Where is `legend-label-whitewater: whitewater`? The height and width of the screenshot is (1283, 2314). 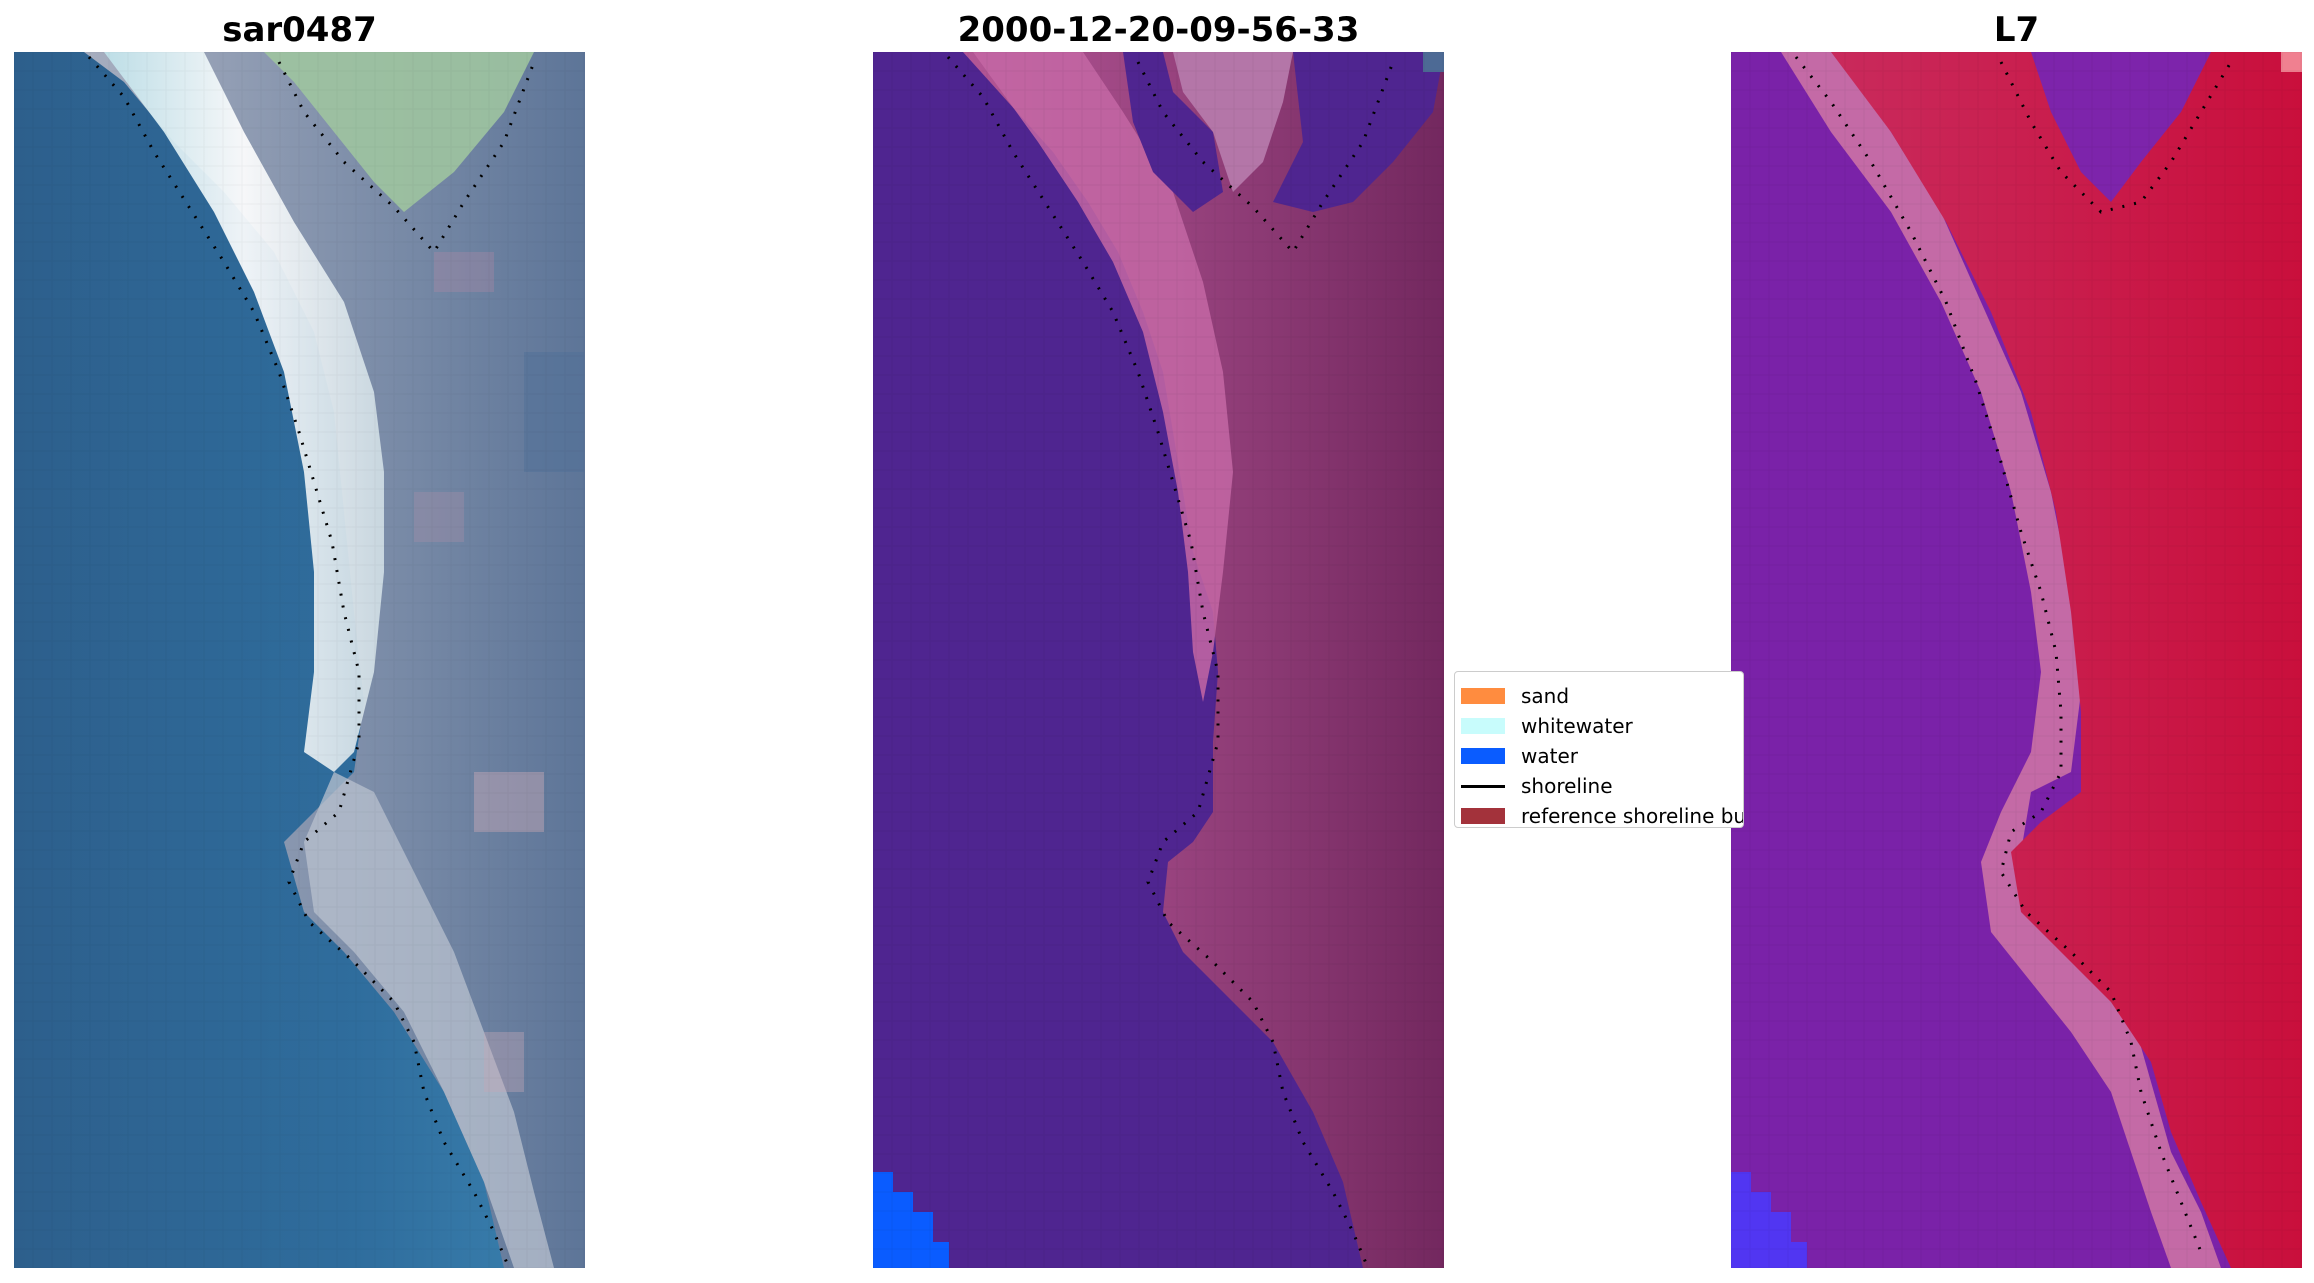
legend-label-whitewater: whitewater is located at coordinates (1577, 726).